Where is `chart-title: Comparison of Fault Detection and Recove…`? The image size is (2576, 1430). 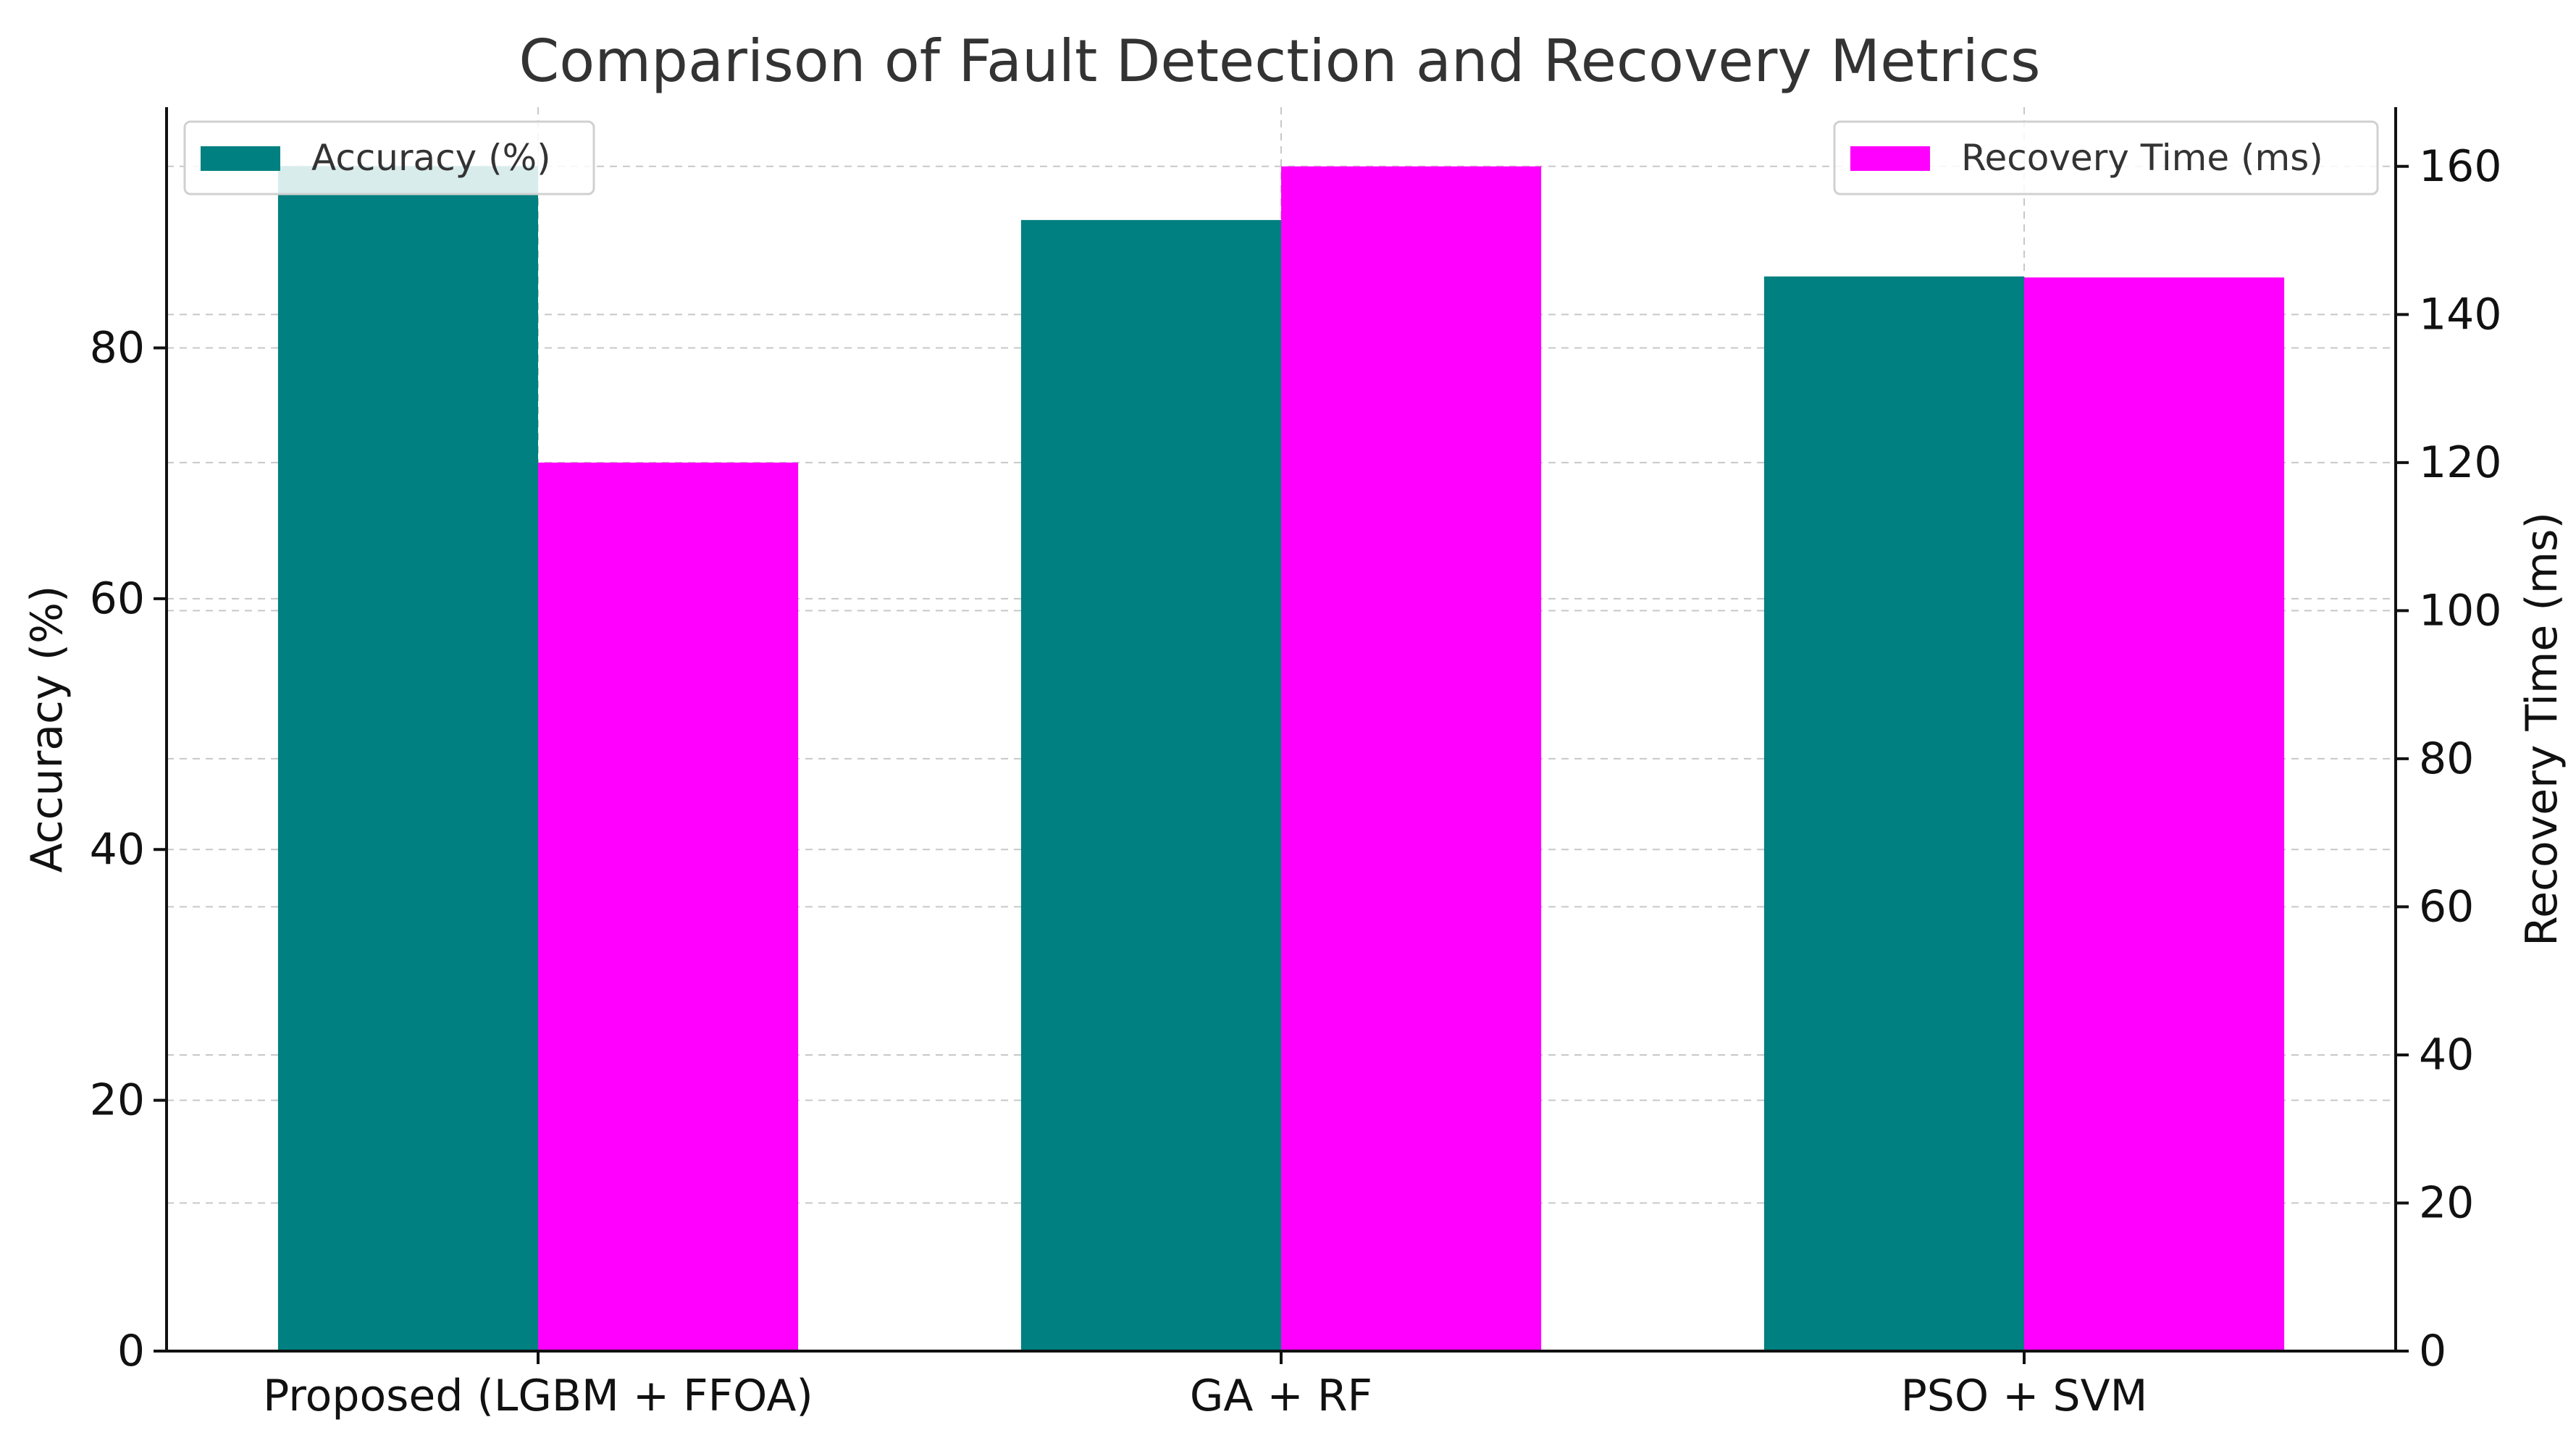
chart-title: Comparison of Fault Detection and Recove… is located at coordinates (1279, 61).